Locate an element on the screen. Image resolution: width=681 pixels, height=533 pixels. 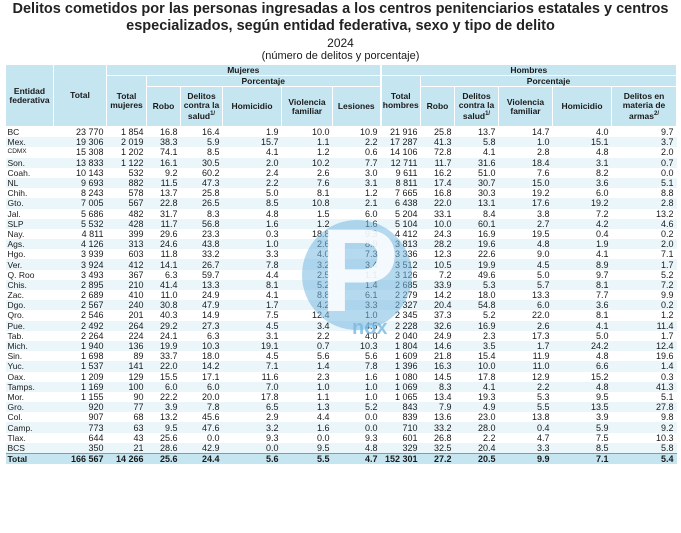
value-cell: 2 567 is located at coordinates (80, 305).